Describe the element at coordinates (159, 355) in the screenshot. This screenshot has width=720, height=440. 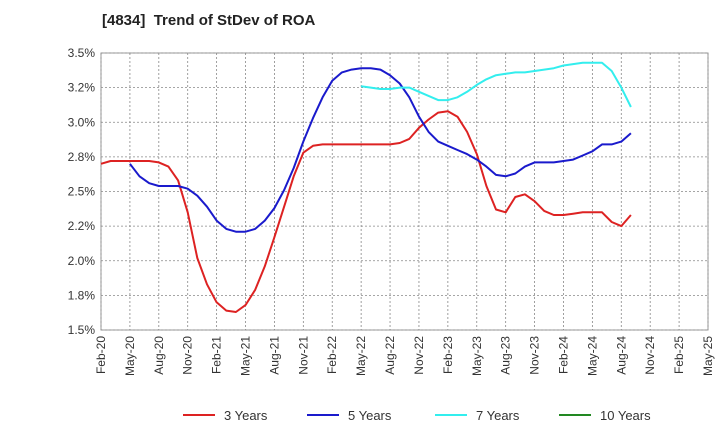
I see `x-tick-label: Aug-20` at that location.